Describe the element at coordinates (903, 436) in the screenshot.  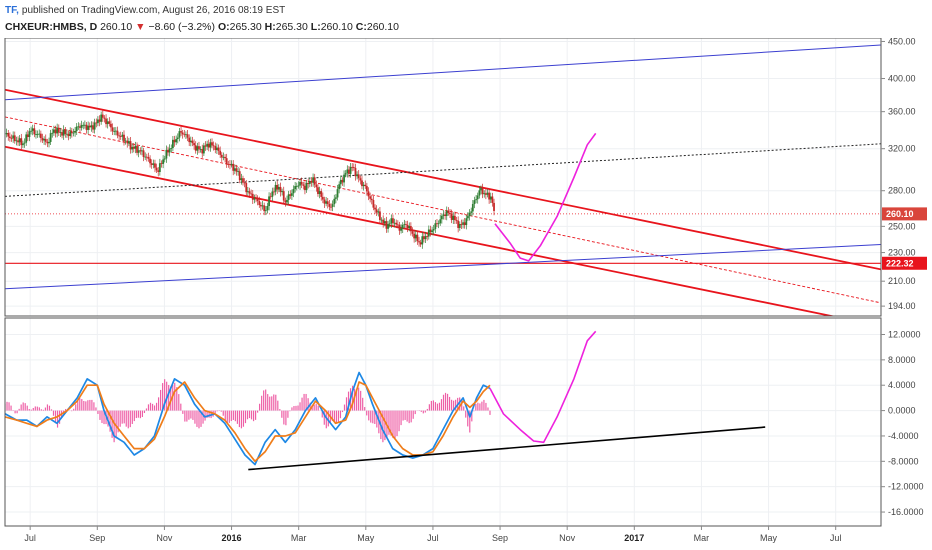
I see `macd-tick-label: -4.0000` at that location.